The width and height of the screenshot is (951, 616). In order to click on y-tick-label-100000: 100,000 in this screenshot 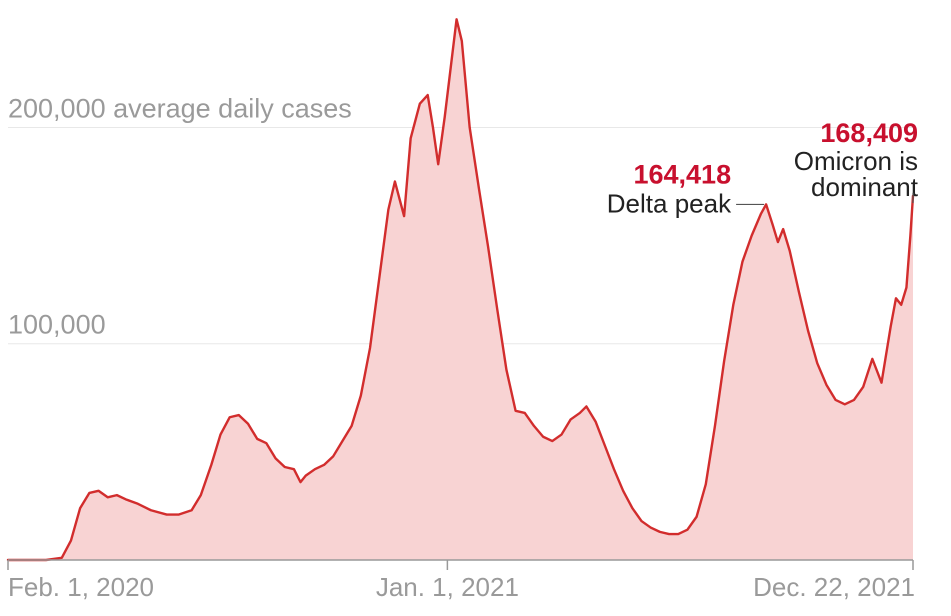, I will do `click(57, 325)`.